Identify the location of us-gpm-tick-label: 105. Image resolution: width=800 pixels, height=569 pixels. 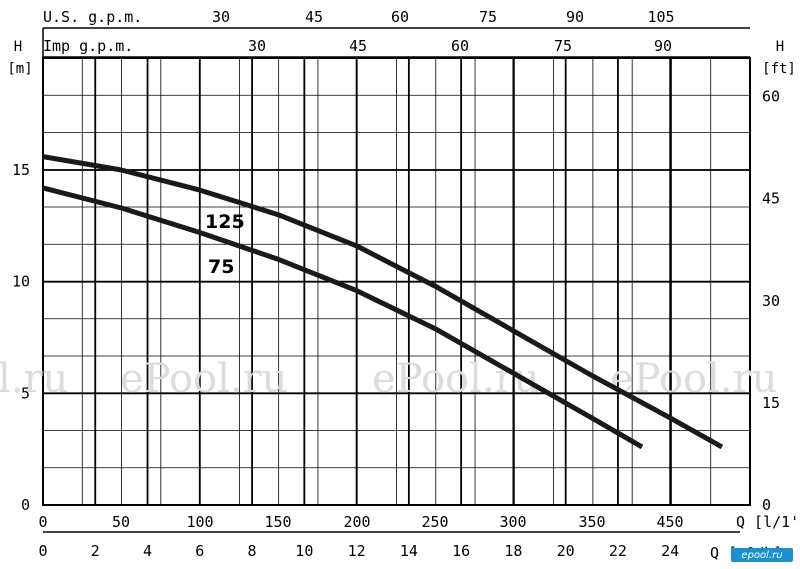
(660, 17).